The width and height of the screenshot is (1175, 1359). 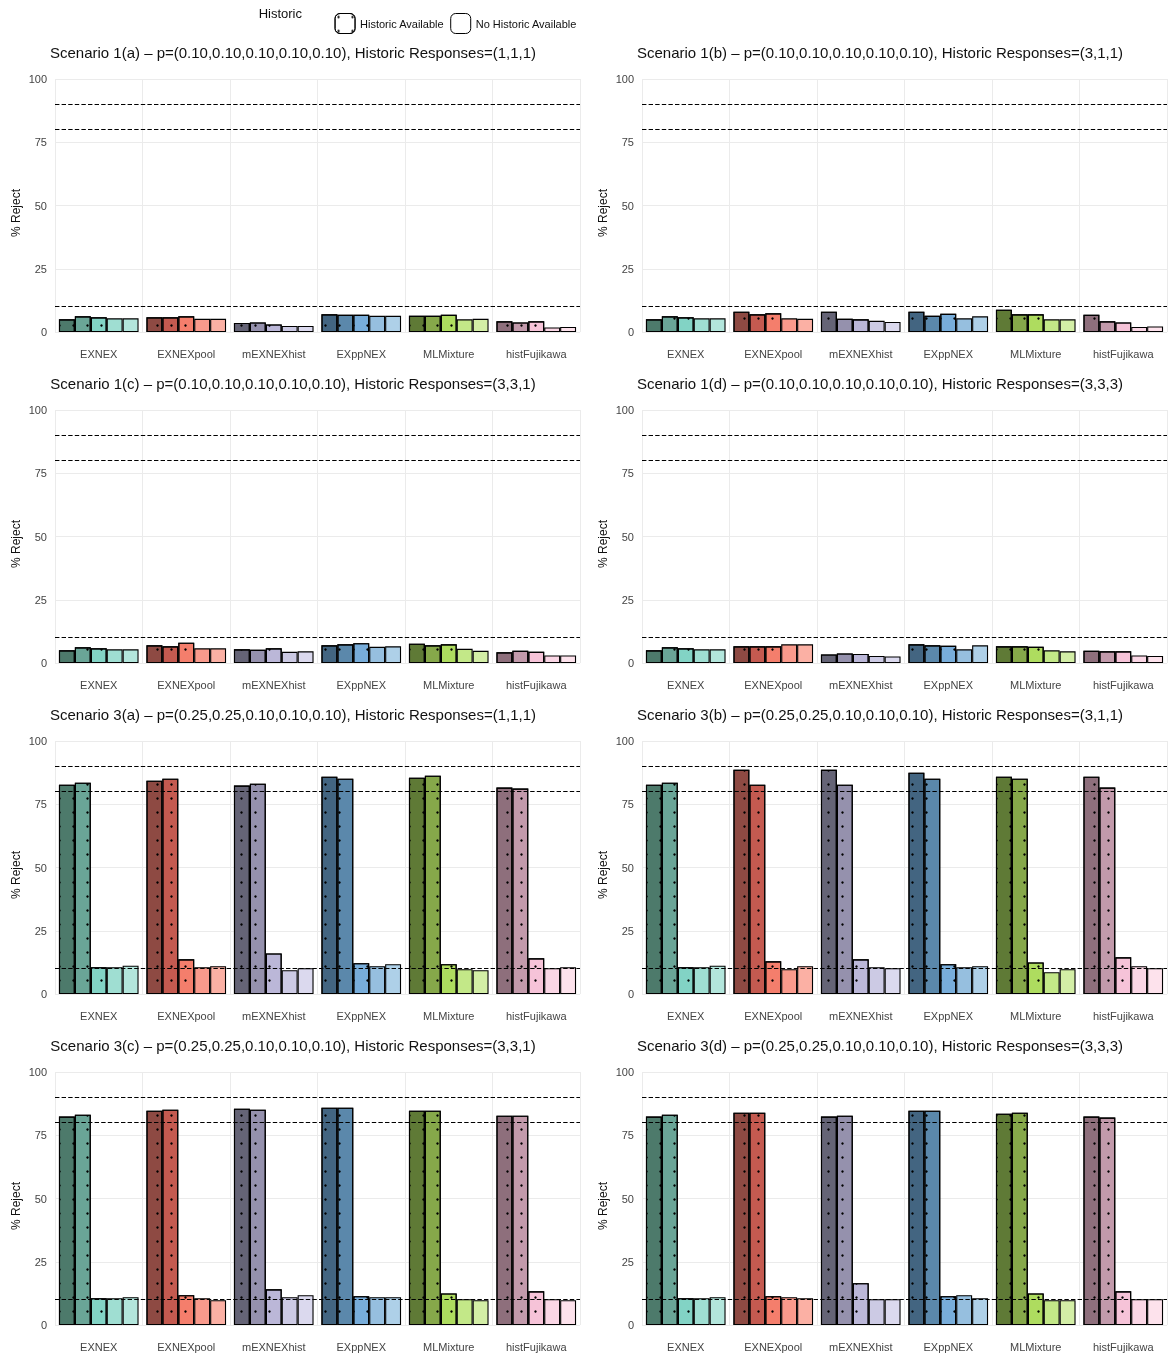 What do you see at coordinates (880, 383) in the screenshot?
I see `chart-title: Scenario 1(d) – p=(0.10,0.10,0.10,0.10,0.10), Historic Responses=(3,3,3)` at bounding box center [880, 383].